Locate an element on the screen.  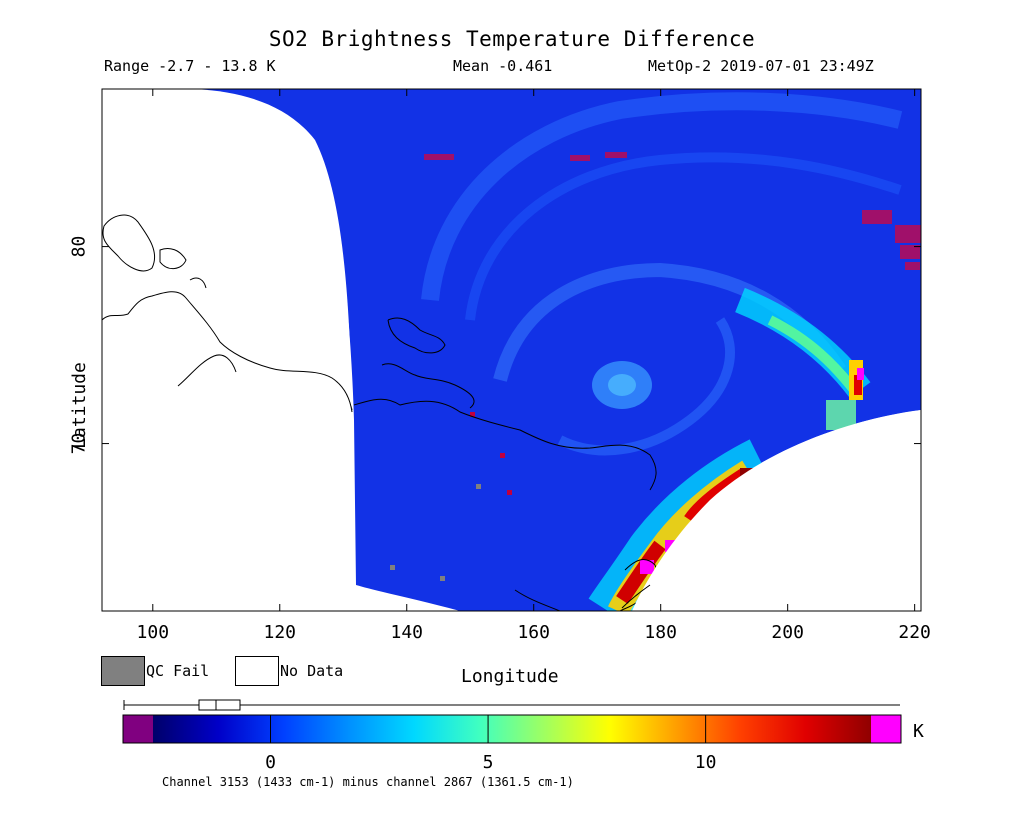
colorbar-unit: K is located at coordinates (918, 731).